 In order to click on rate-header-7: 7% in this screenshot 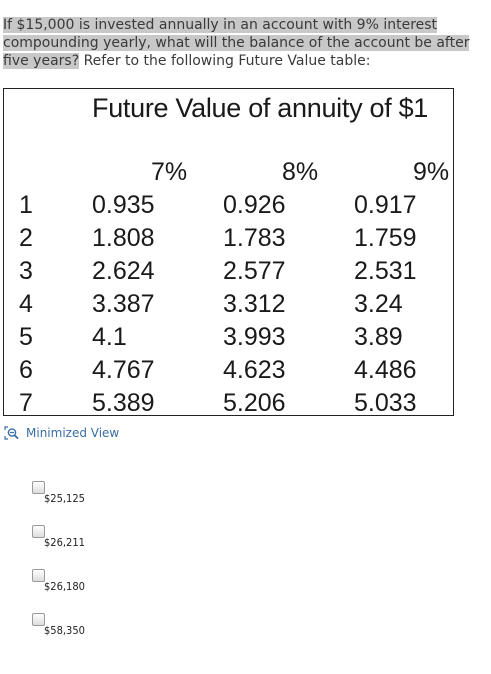, I will do `click(169, 172)`.